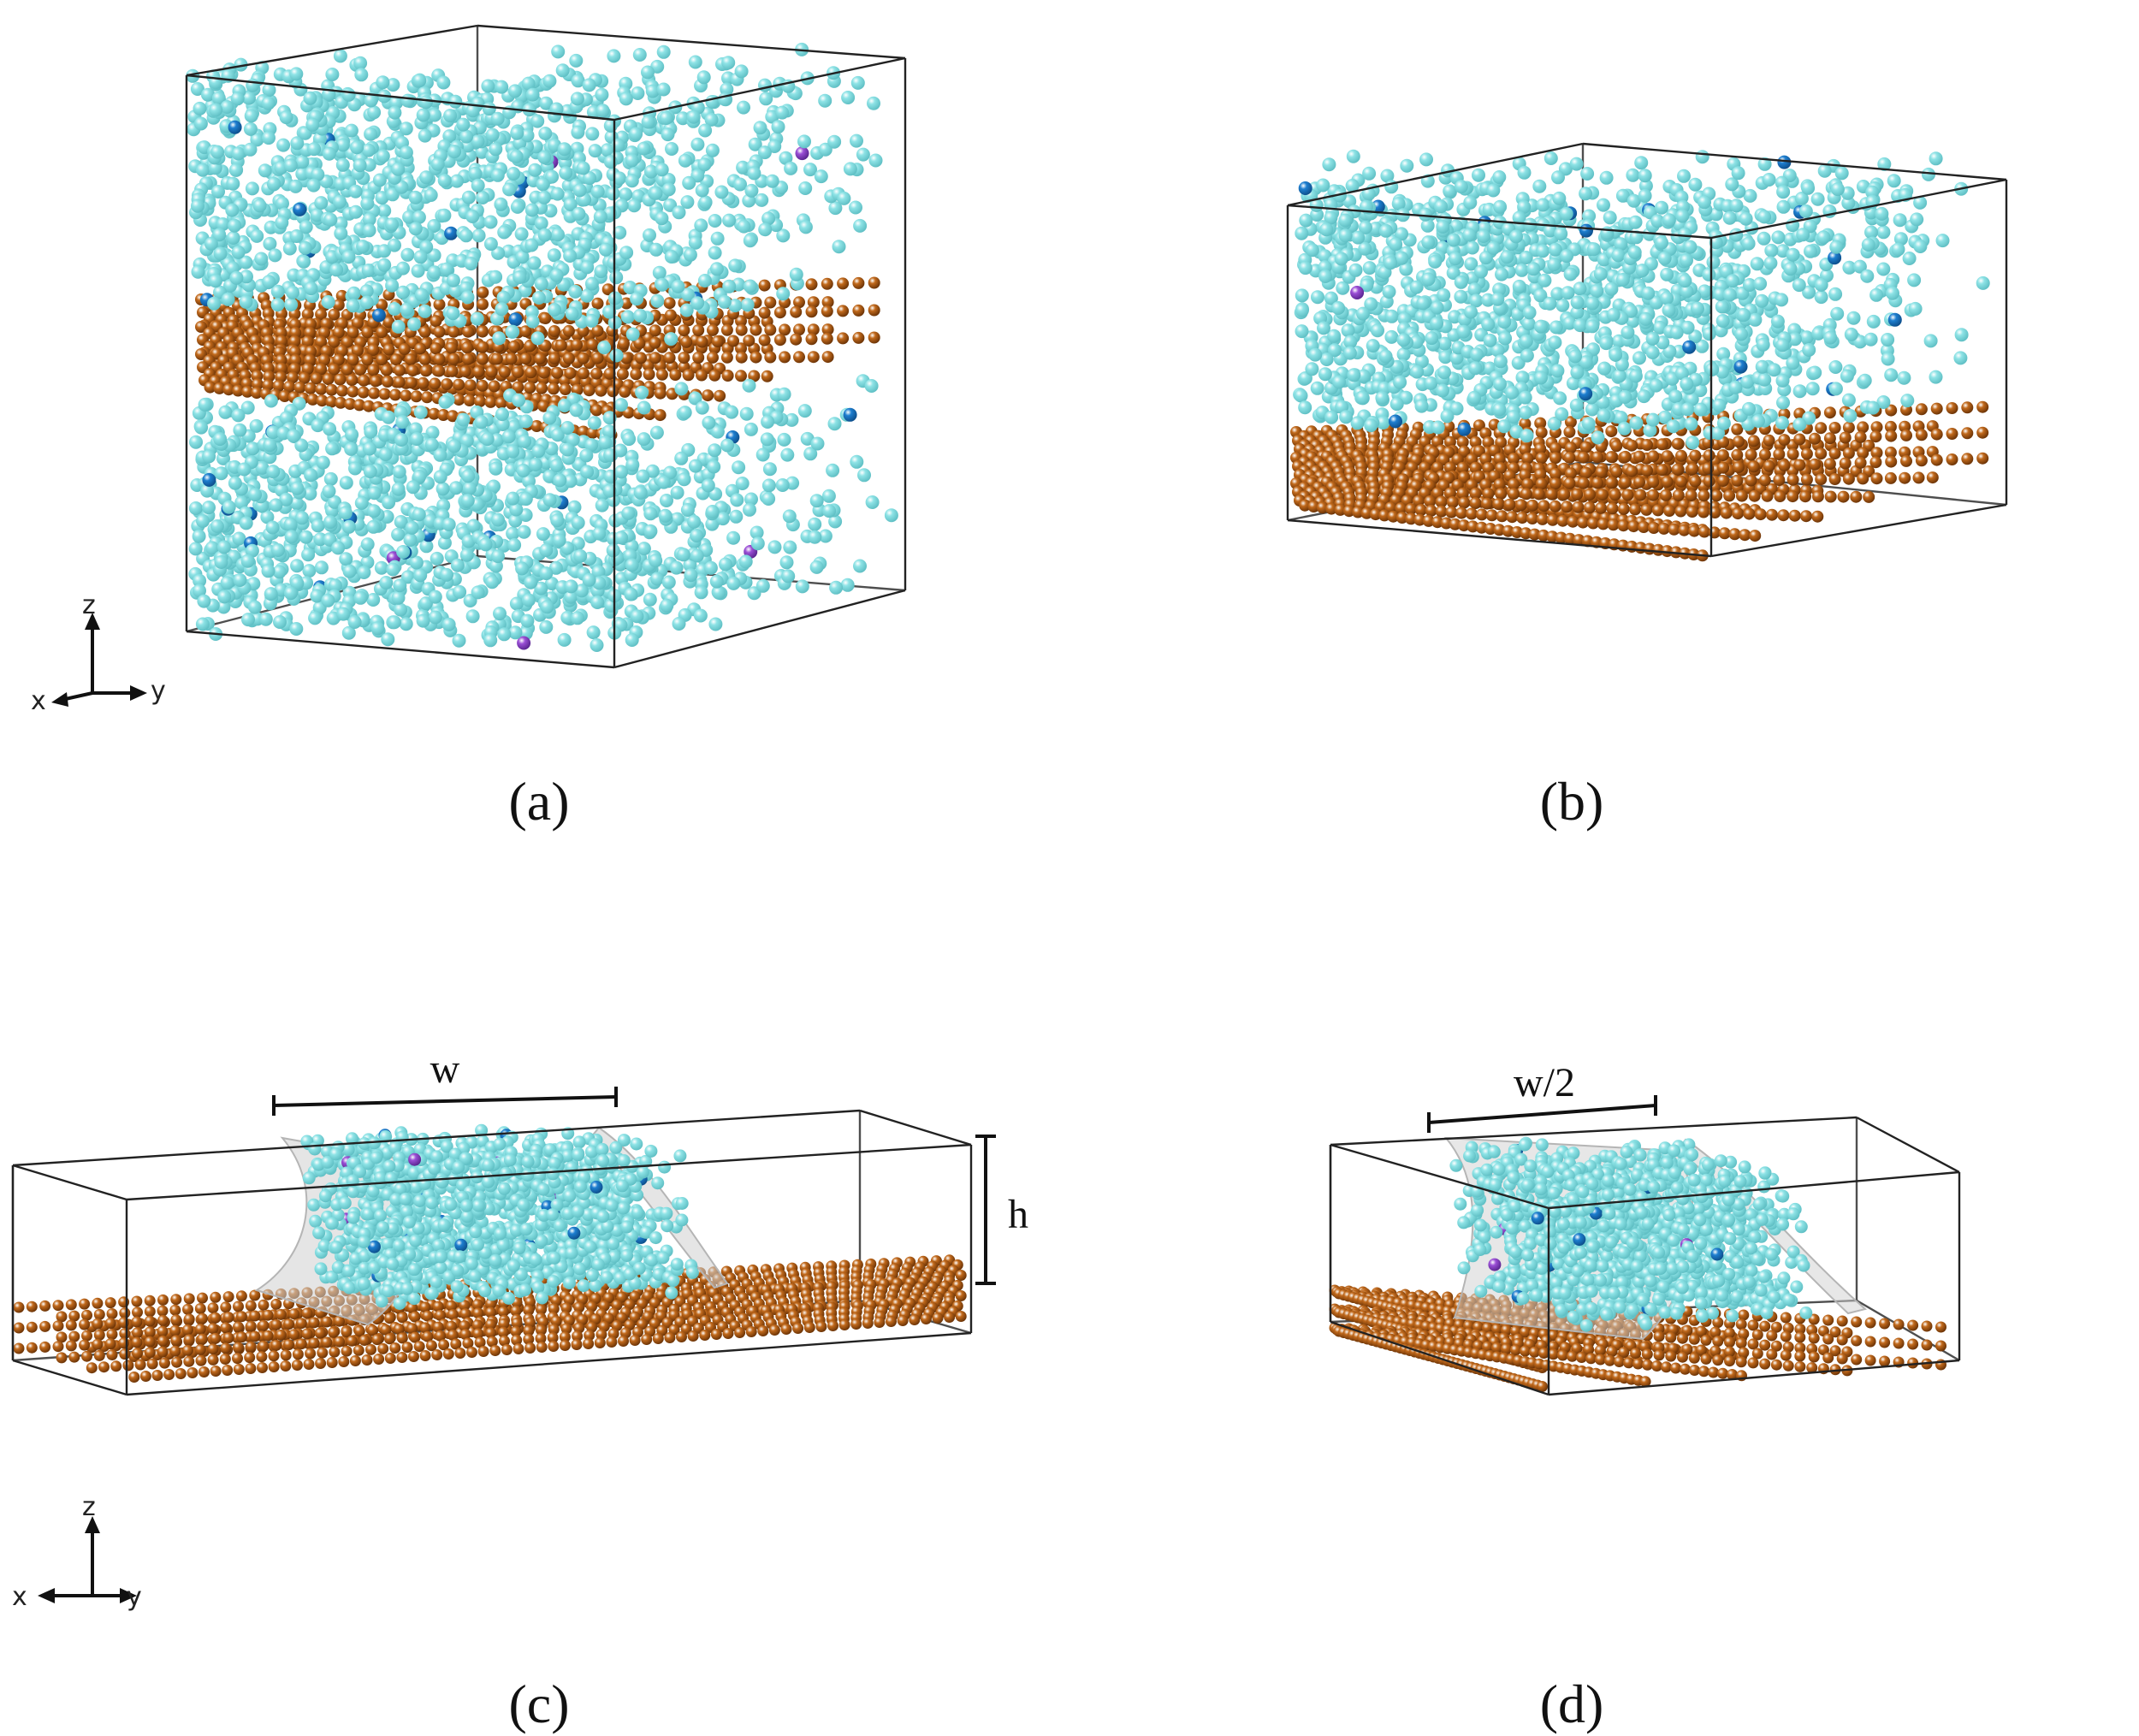 The width and height of the screenshot is (2139, 1736). I want to click on panel-c-width-label: w, so click(445, 1069).